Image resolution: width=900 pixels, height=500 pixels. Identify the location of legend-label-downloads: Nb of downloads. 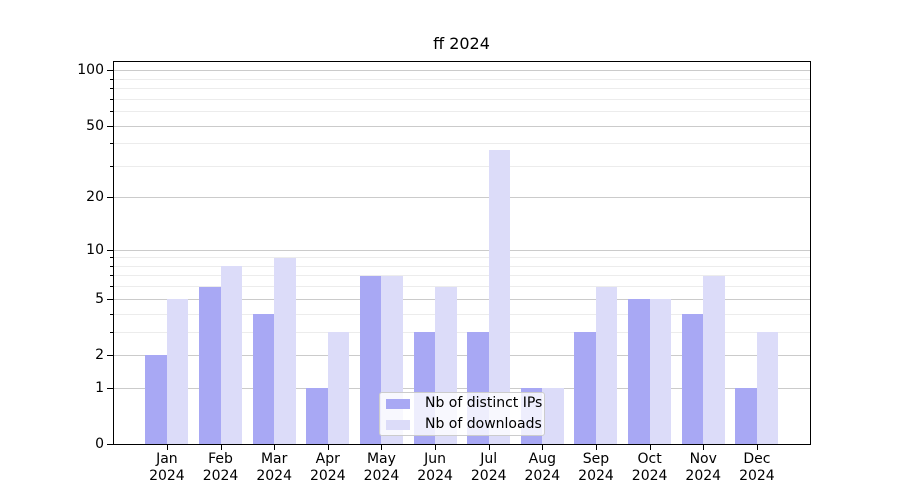
(483, 424).